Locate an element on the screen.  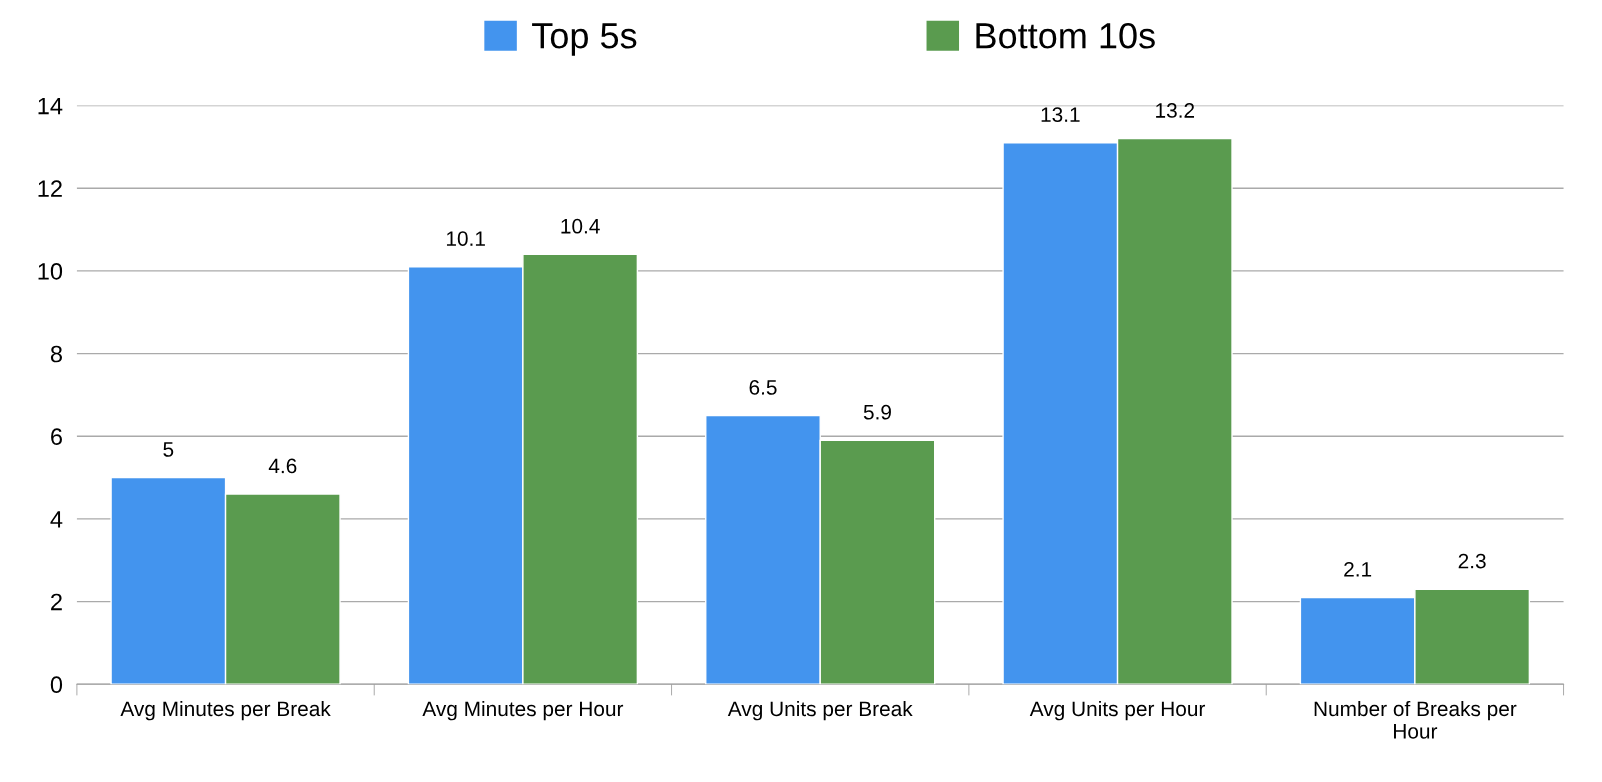
y-tick-label: 14 is located at coordinates (50, 106).